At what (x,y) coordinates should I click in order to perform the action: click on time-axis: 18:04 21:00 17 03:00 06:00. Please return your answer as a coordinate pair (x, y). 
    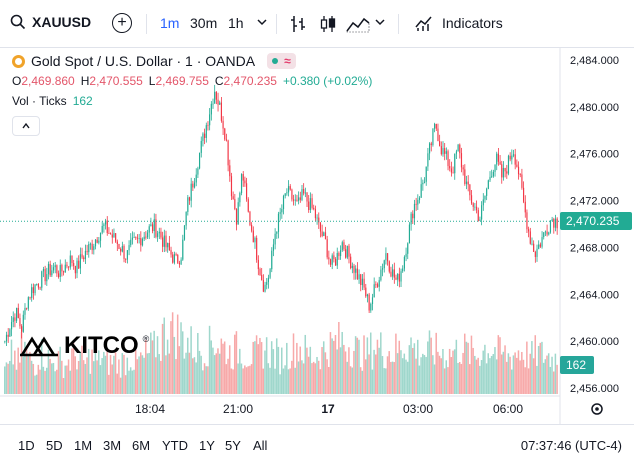
    Looking at the image, I should click on (329, 409).